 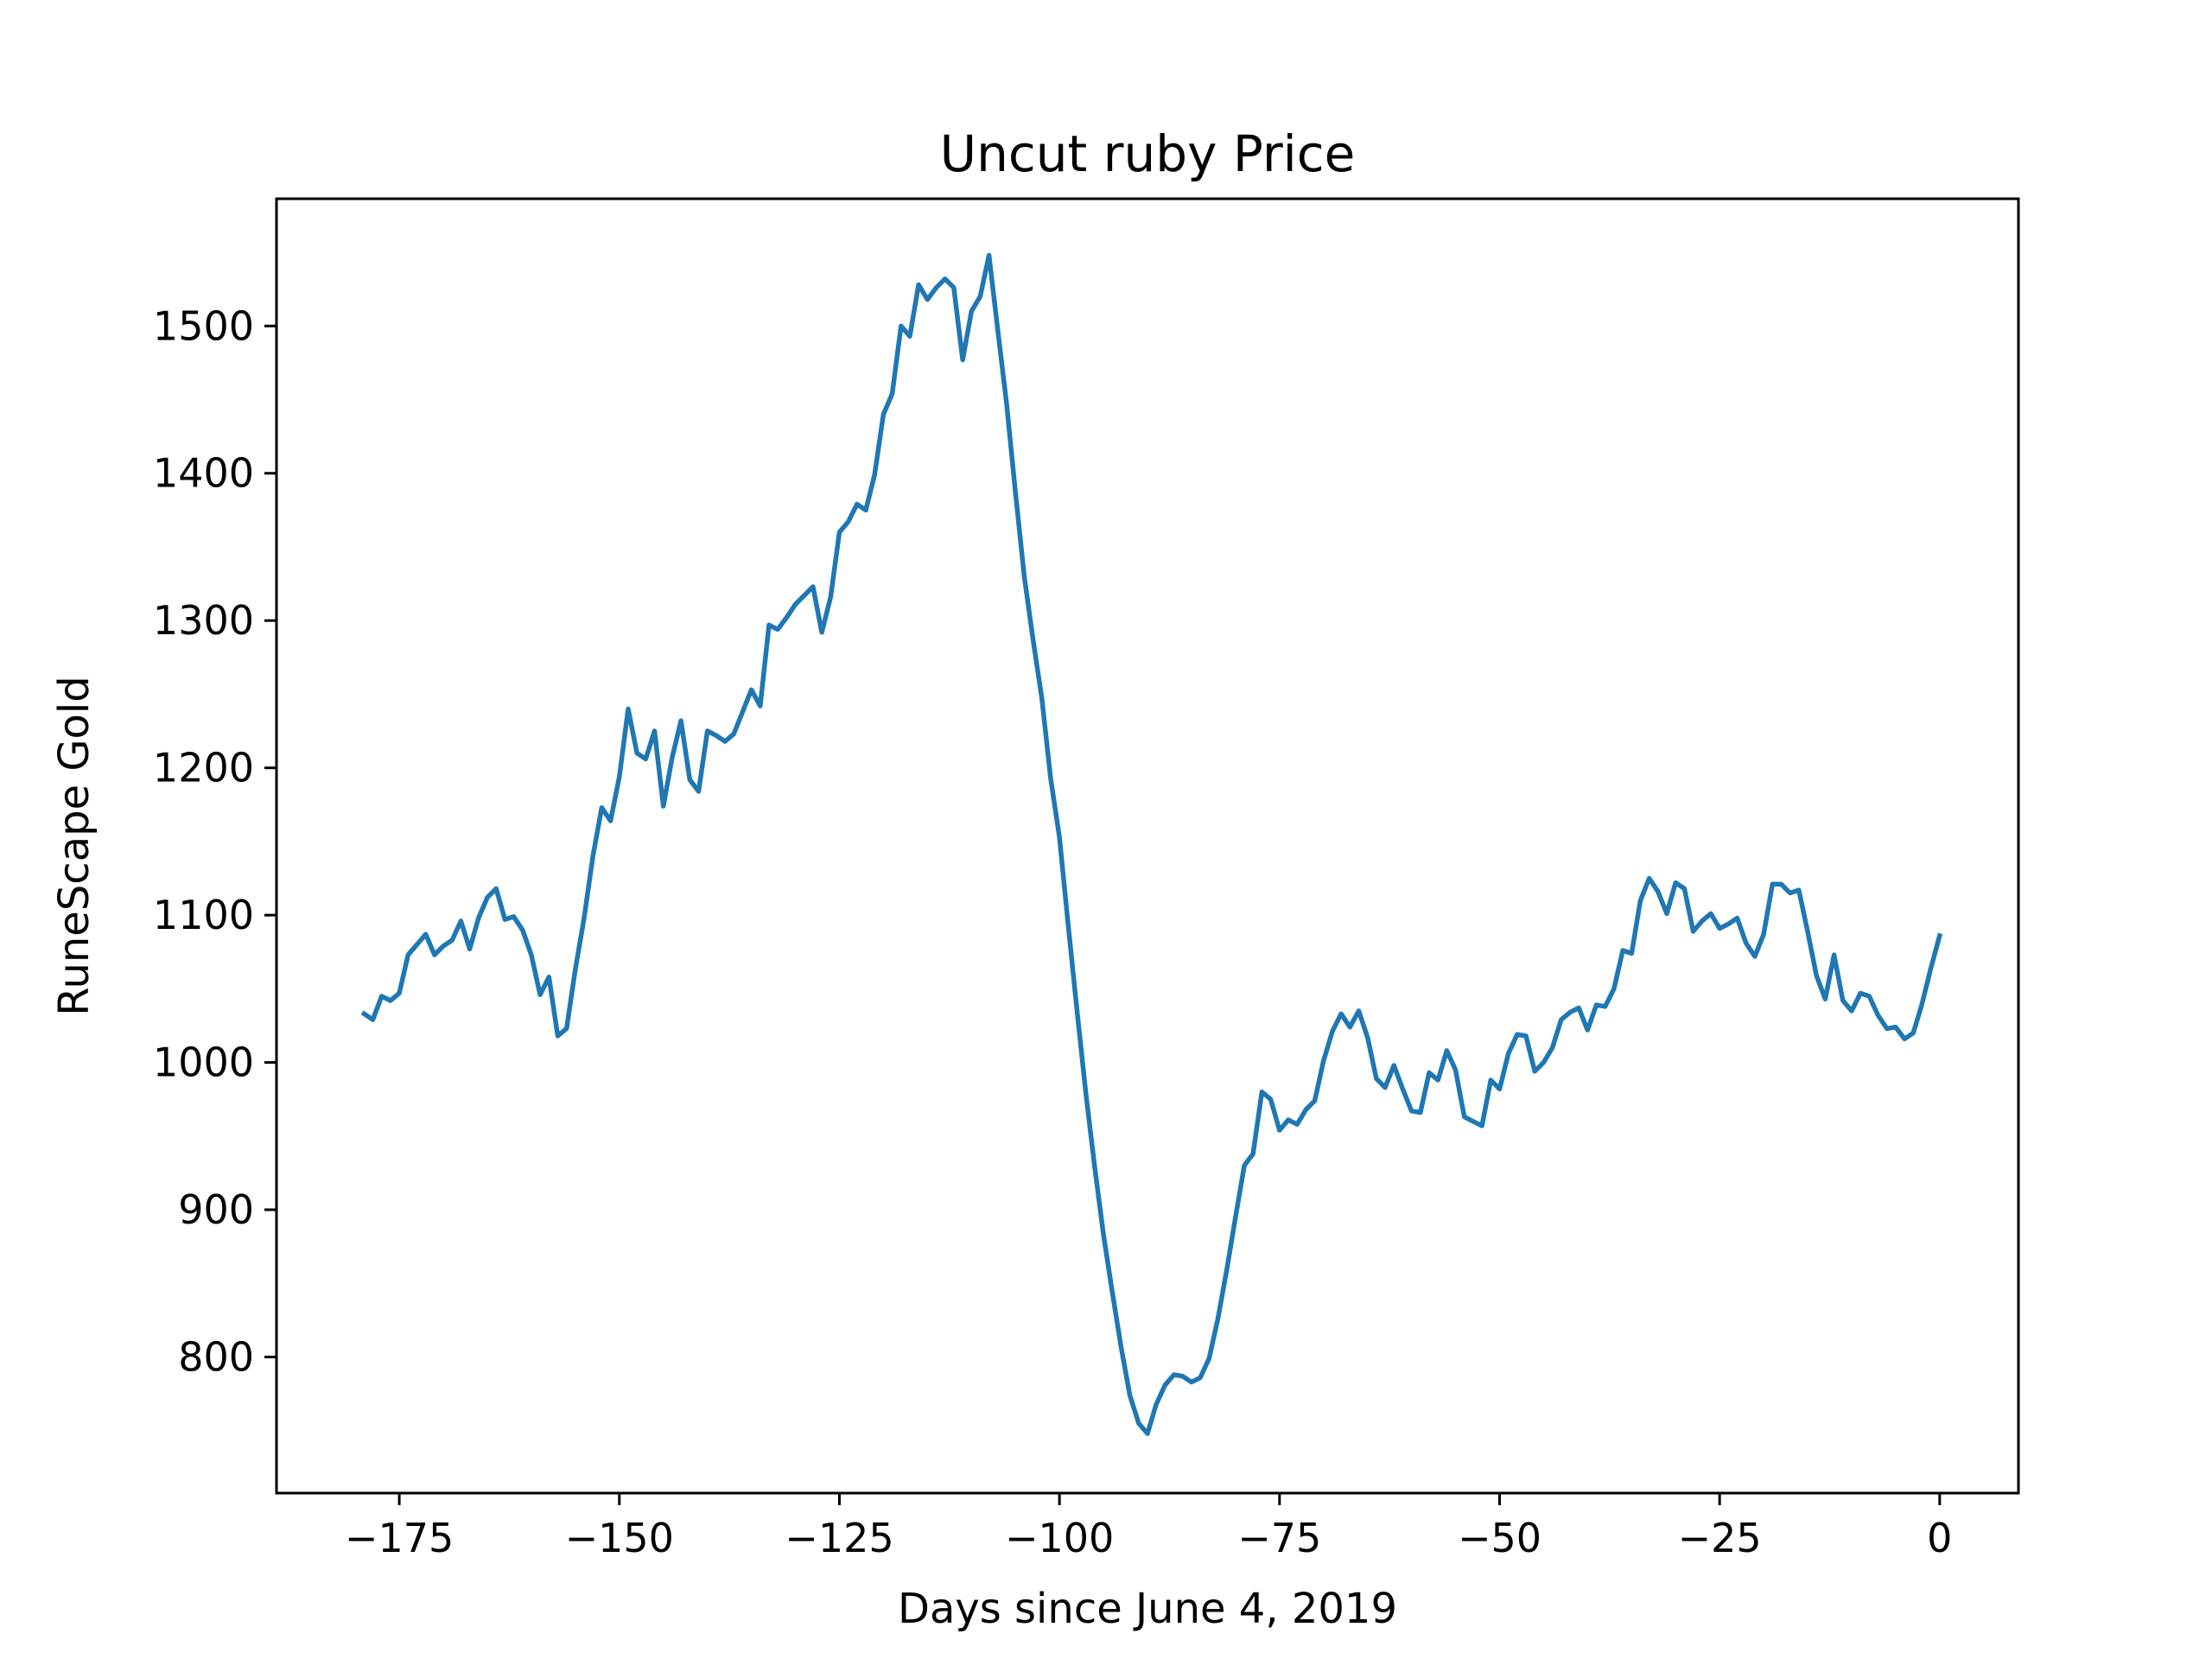 I want to click on y-tick-label: 1100, so click(x=203, y=915).